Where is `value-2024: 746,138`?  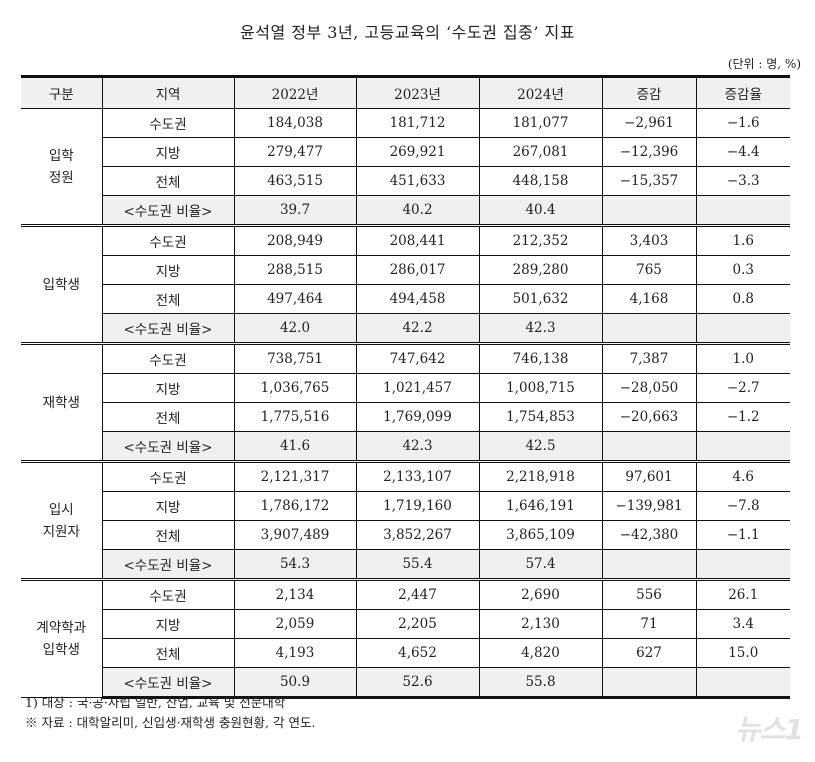
value-2024: 746,138 is located at coordinates (540, 358).